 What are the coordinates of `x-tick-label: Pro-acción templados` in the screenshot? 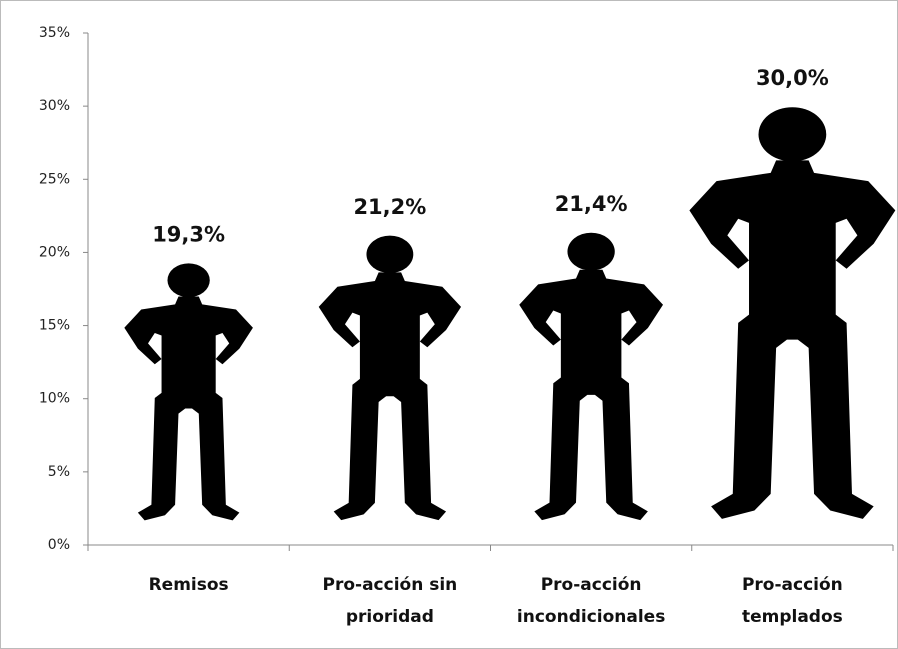 It's located at (792, 601).